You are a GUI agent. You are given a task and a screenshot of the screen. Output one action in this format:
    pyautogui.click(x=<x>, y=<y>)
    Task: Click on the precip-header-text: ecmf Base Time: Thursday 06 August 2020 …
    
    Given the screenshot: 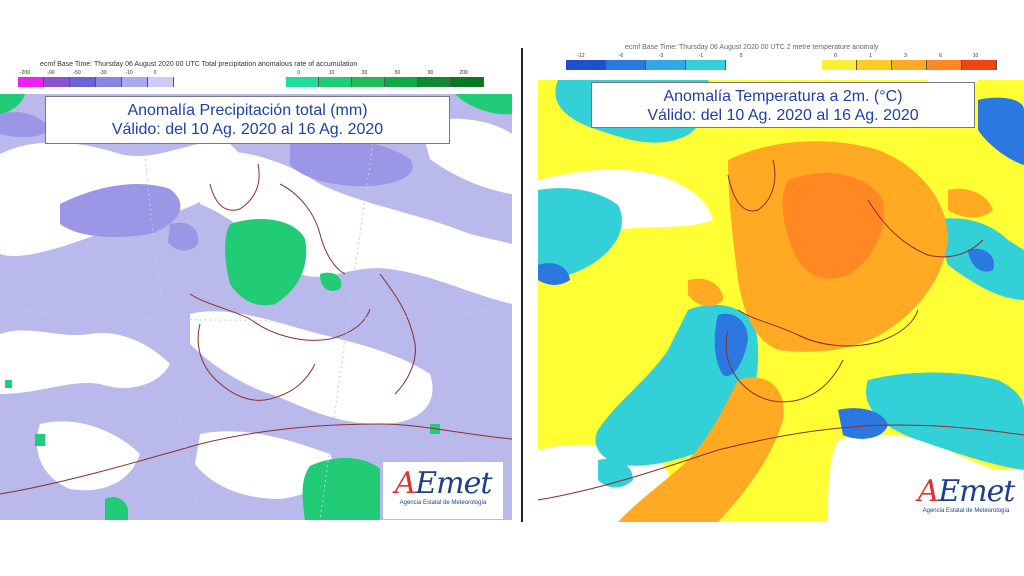 What is the action you would take?
    pyautogui.click(x=199, y=64)
    